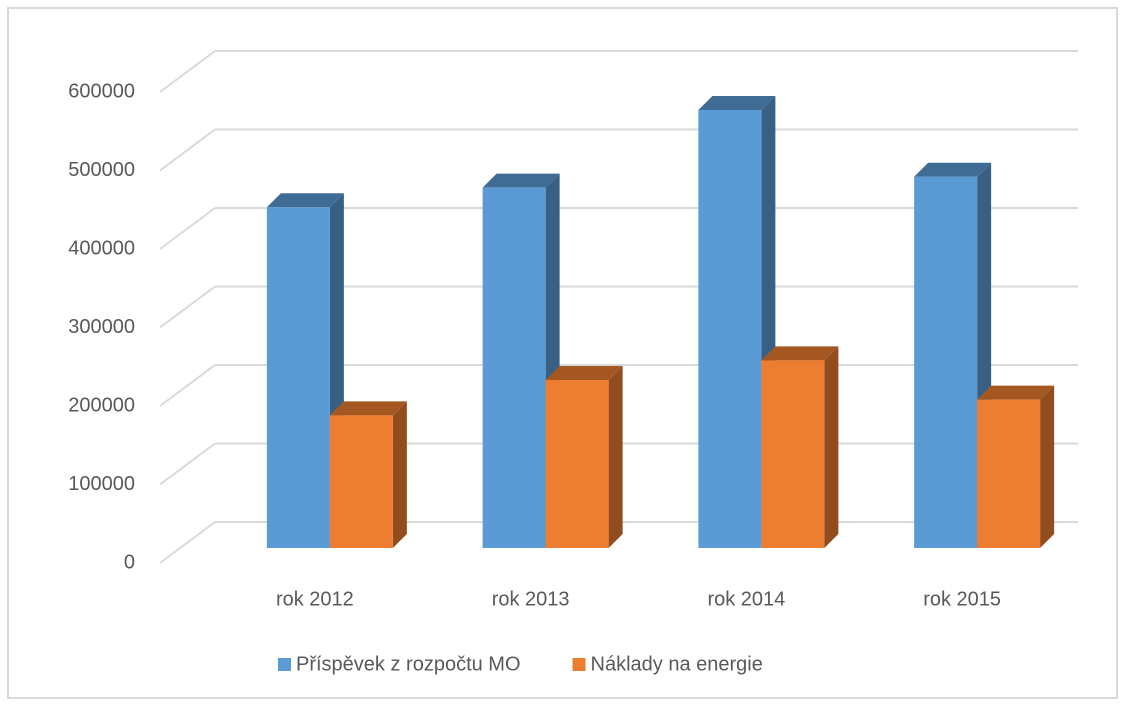  What do you see at coordinates (101, 405) in the screenshot?
I see `y-tick-label: 200000` at bounding box center [101, 405].